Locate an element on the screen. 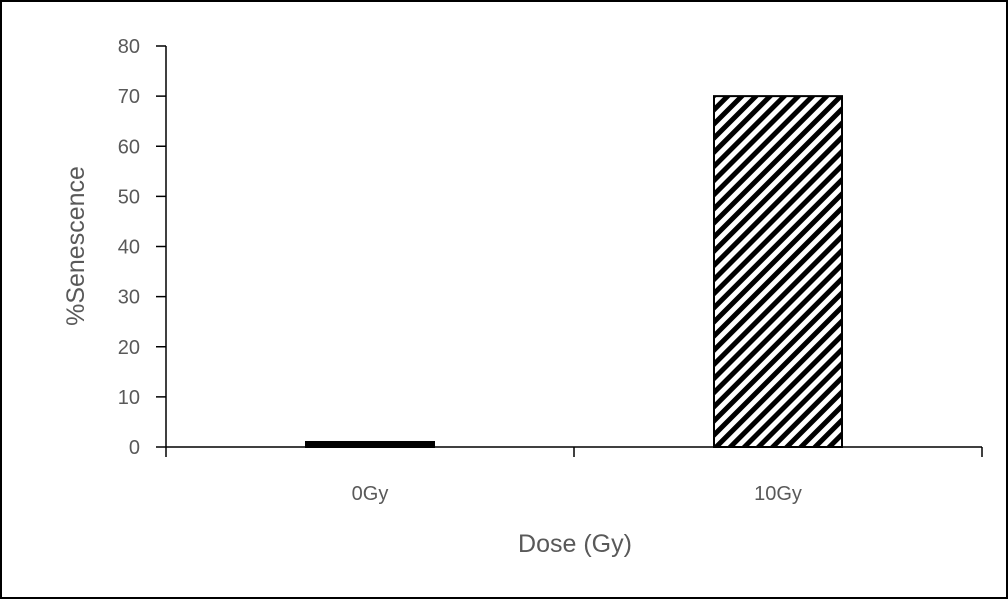 The width and height of the screenshot is (1008, 599). y-tick-label: 50 is located at coordinates (129, 197).